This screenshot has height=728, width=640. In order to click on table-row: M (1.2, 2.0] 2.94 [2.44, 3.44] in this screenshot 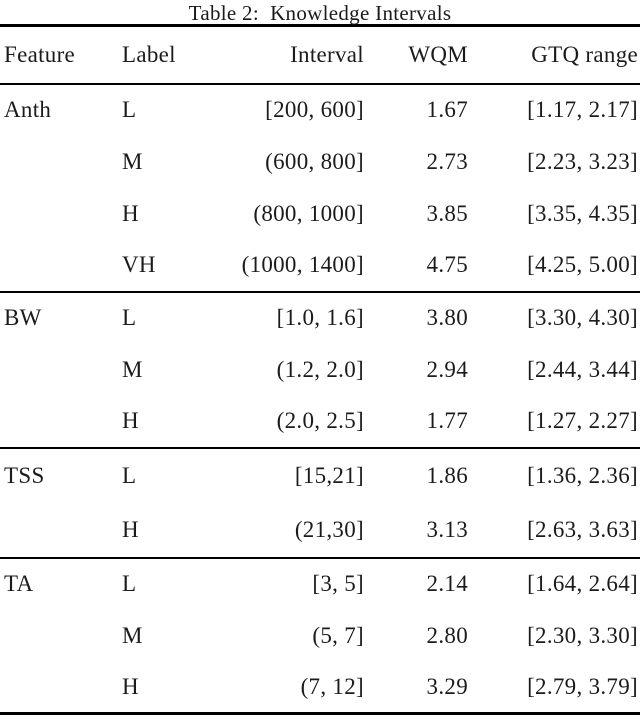, I will do `click(320, 370)`.